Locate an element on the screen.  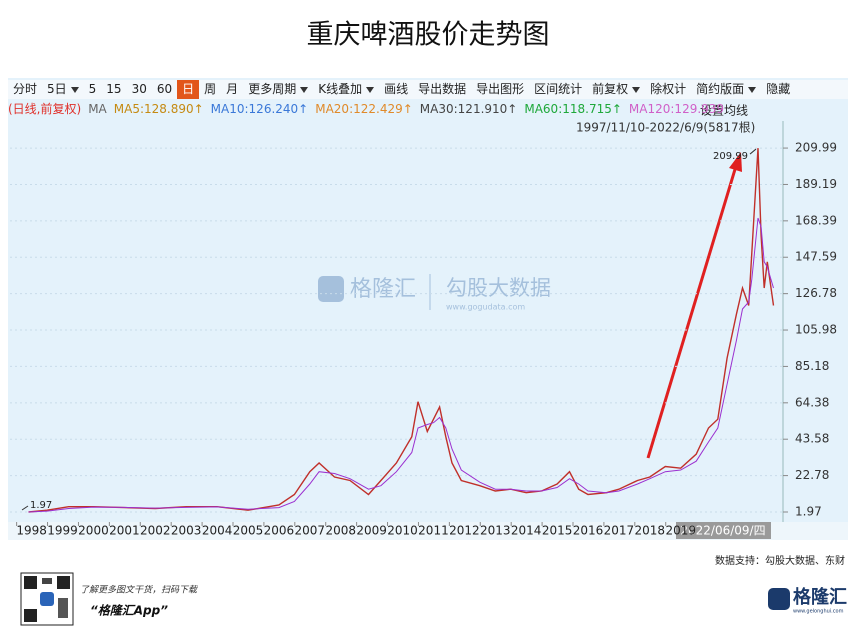
max-pointer is located at coordinates (753, 151).